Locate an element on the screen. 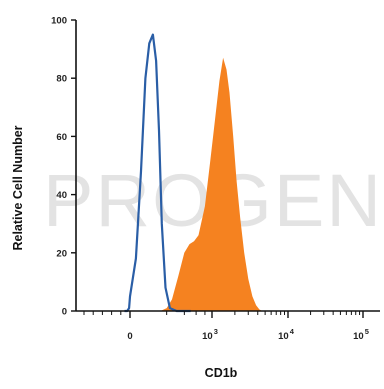 This screenshot has height=389, width=384. x-tick-label: 10³ is located at coordinates (210, 334).